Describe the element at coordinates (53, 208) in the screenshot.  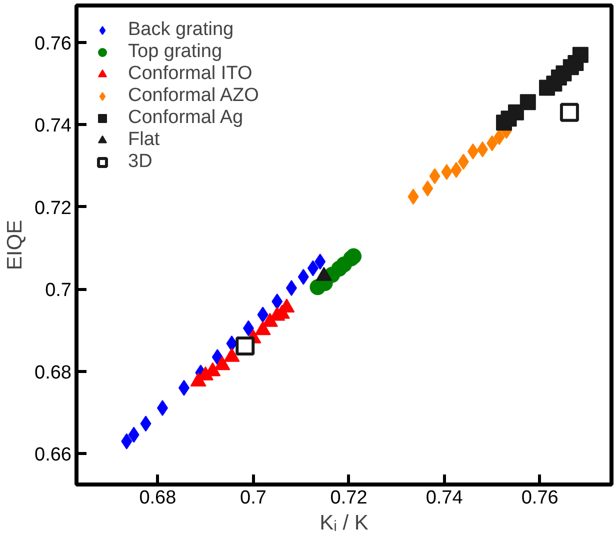
I see `y-tick-label: 0.72` at that location.